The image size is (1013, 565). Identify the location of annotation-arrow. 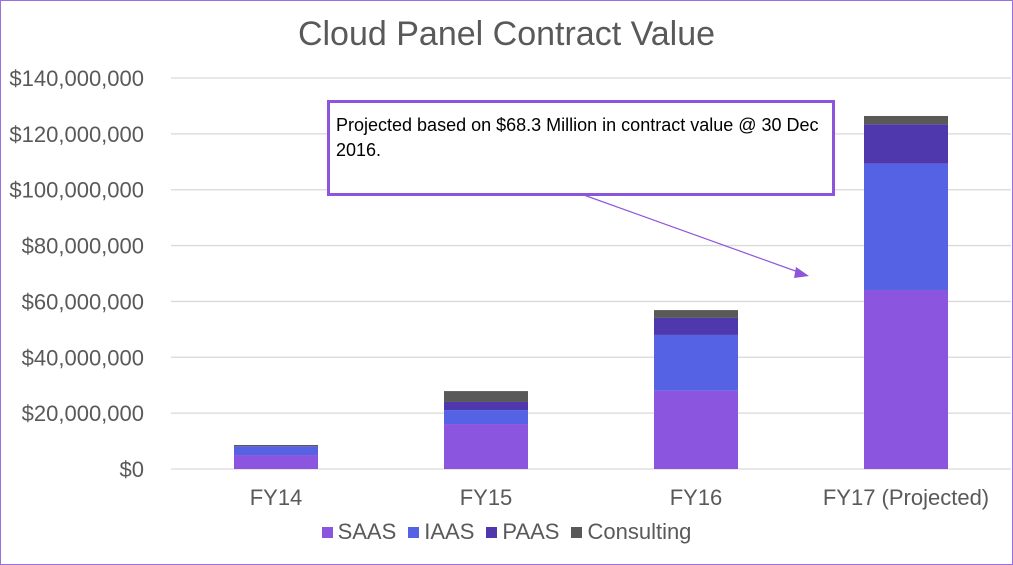
(691, 233).